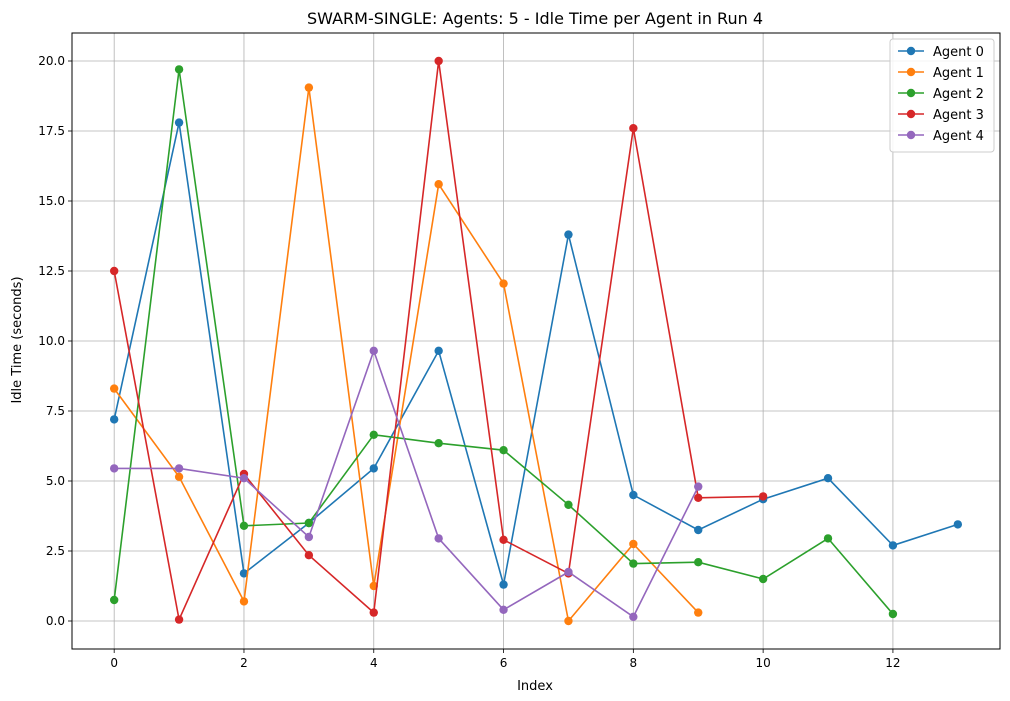  I want to click on y-tick-label: 5.0, so click(55, 481).